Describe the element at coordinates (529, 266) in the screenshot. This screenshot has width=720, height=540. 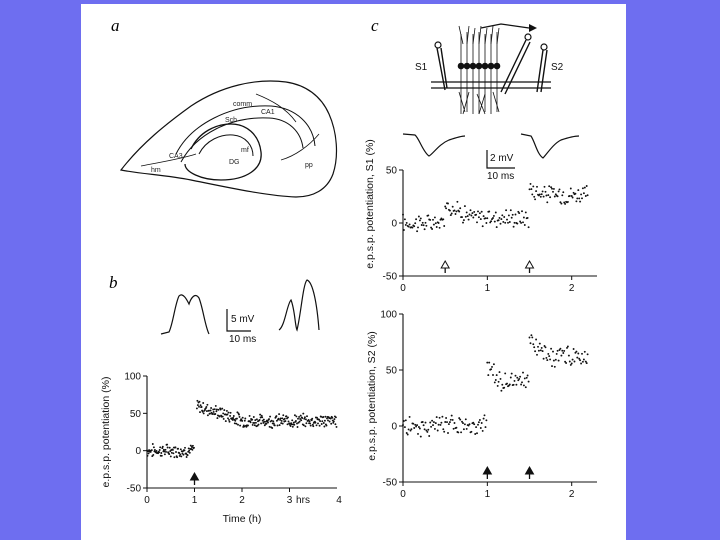
I see `open-arrow-icon` at that location.